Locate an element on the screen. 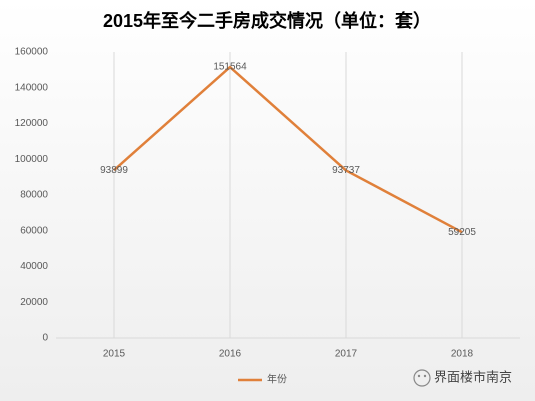 This screenshot has height=401, width=535. y-tick-label: 140000 is located at coordinates (32, 87).